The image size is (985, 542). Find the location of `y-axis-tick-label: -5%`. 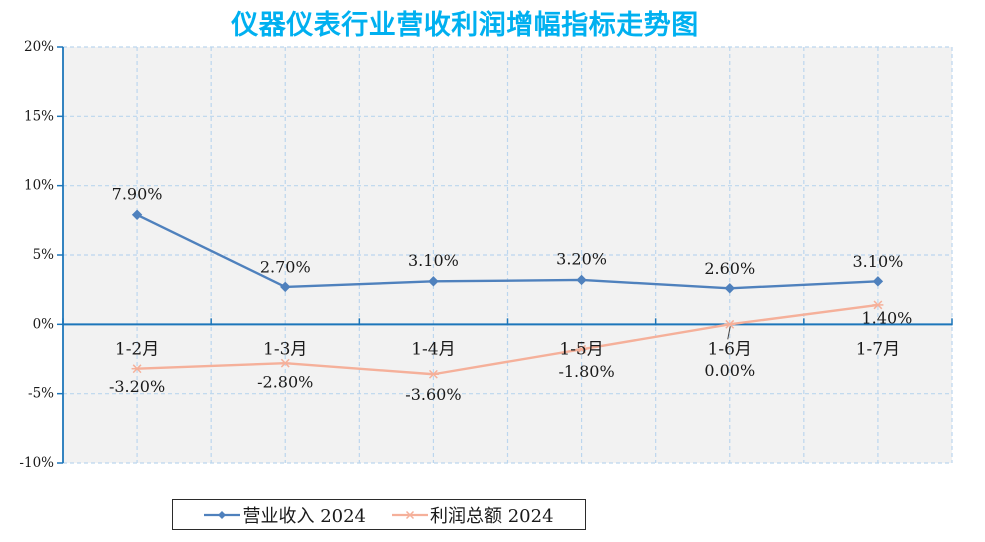

y-axis-tick-label: -5% is located at coordinates (41, 394).